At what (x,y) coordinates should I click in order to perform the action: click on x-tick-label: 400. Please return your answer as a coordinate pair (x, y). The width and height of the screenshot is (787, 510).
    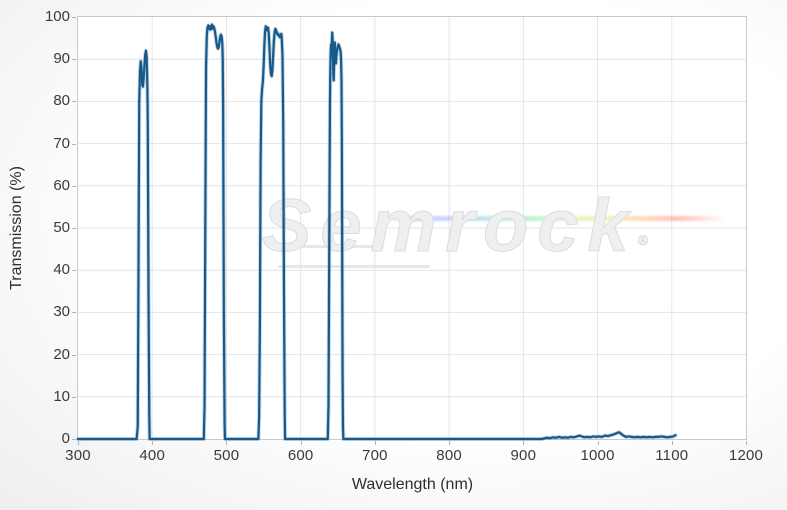
    Looking at the image, I should click on (152, 455).